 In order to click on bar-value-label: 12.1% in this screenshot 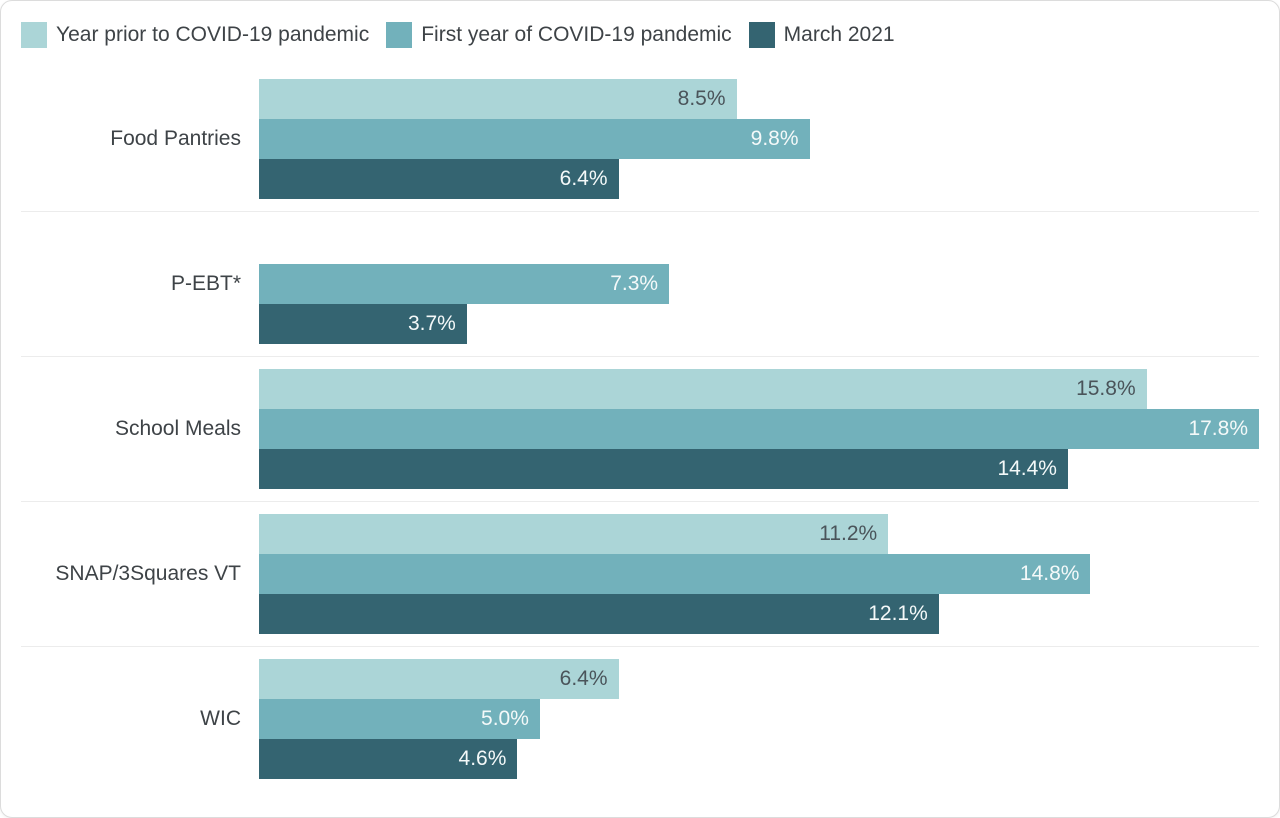, I will do `click(898, 613)`.